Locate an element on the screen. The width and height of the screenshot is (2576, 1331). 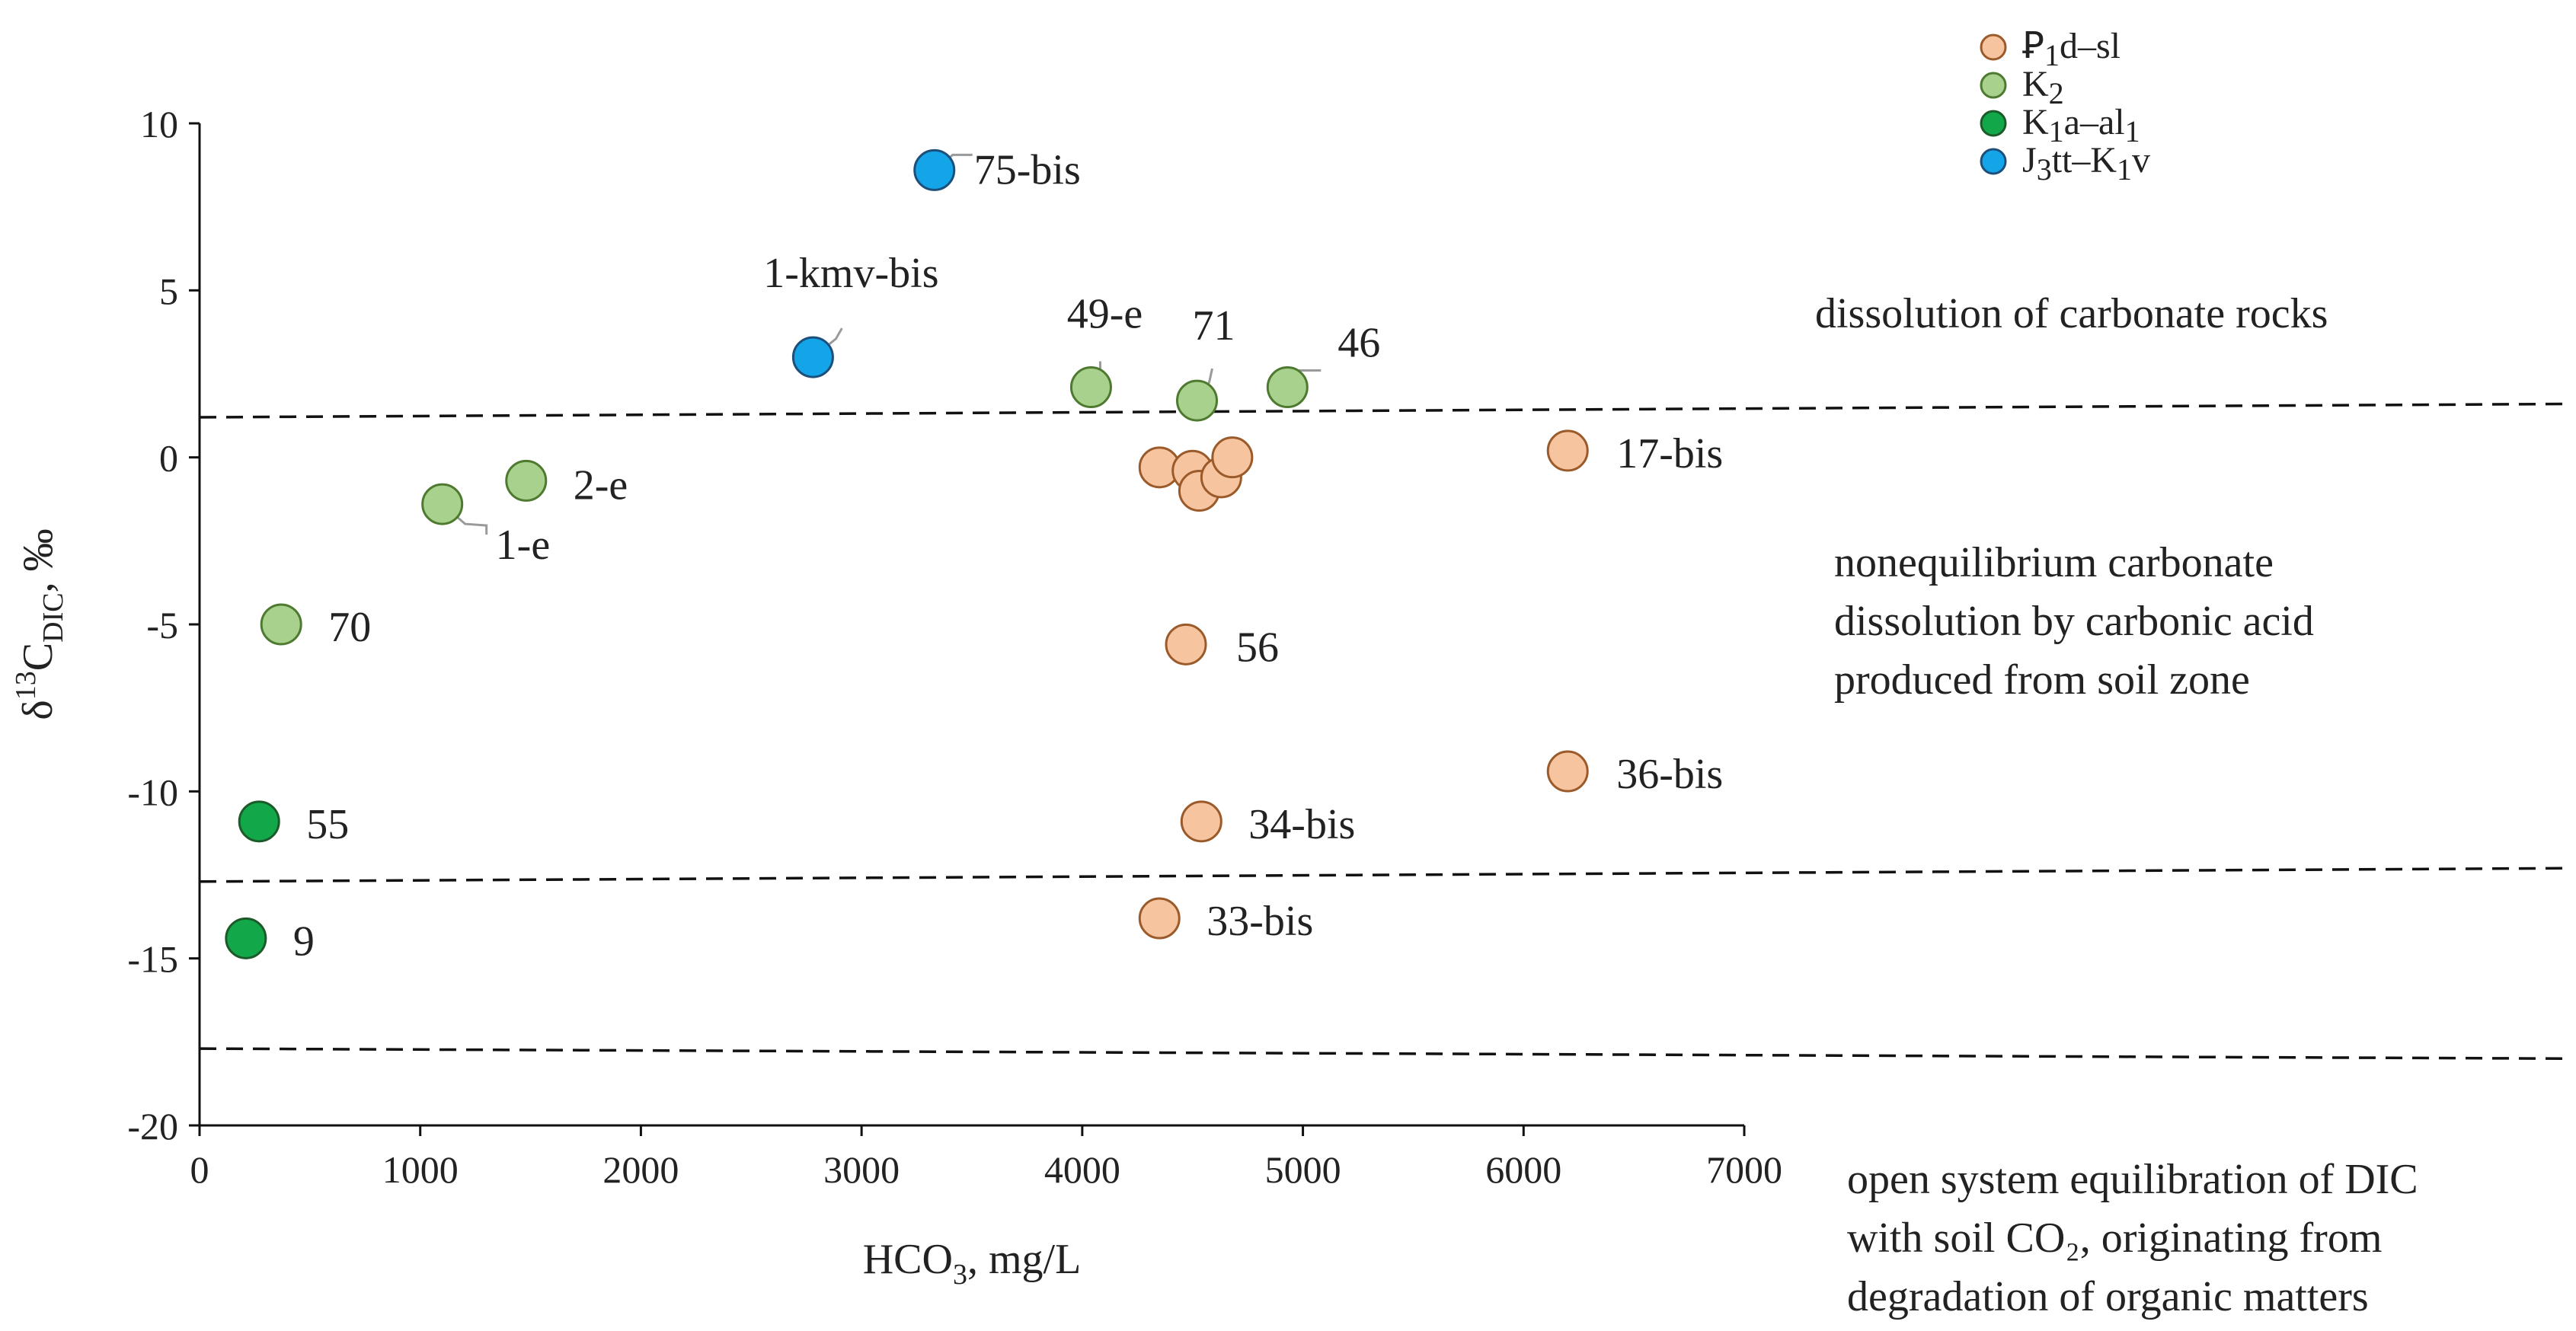
point-label-49-e: 49-e is located at coordinates (1105, 314).